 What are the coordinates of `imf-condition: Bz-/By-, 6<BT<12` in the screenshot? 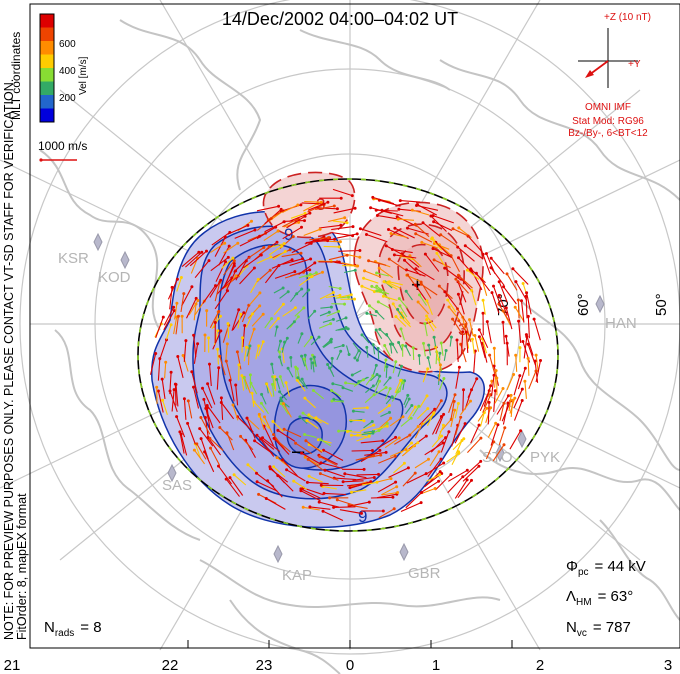 It's located at (608, 133).